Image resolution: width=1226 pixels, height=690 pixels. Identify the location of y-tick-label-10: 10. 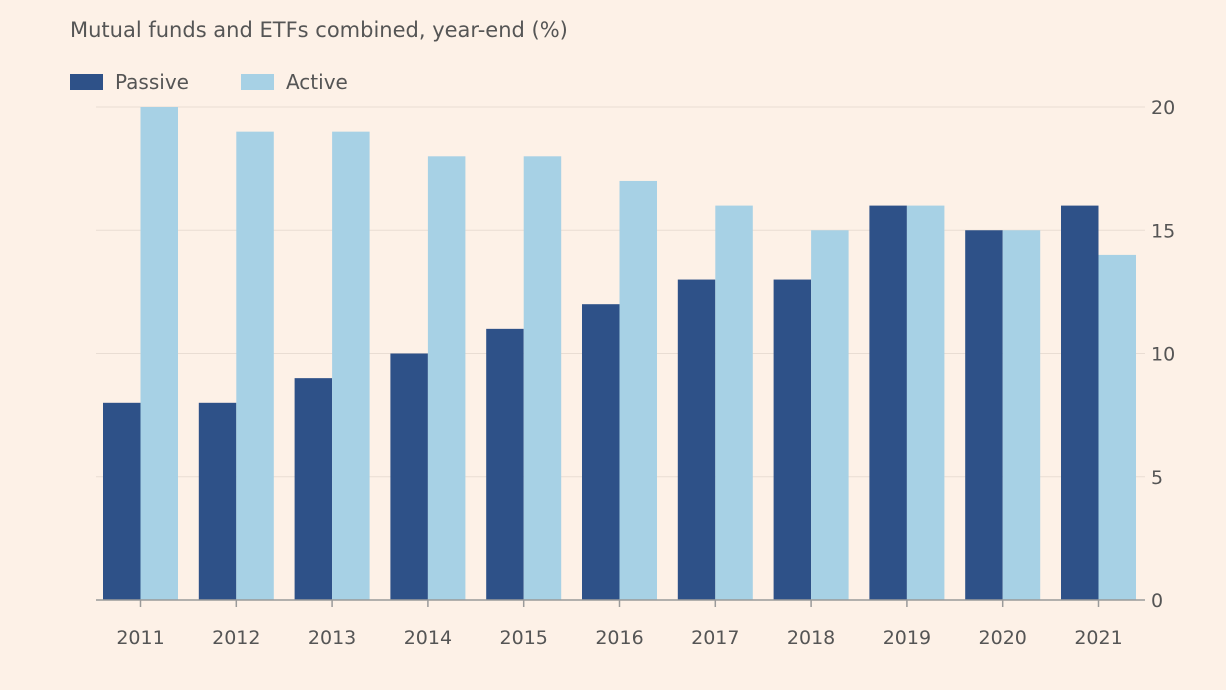
(1163, 355).